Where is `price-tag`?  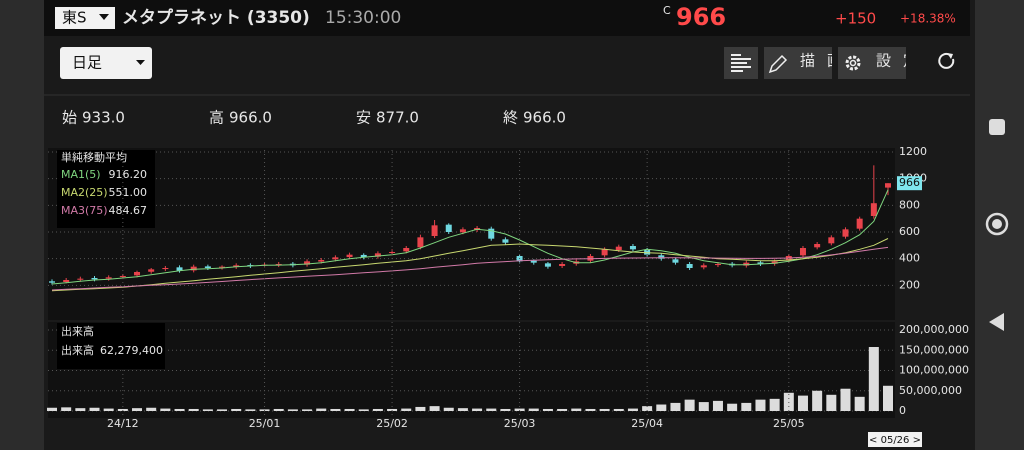 price-tag is located at coordinates (909, 183).